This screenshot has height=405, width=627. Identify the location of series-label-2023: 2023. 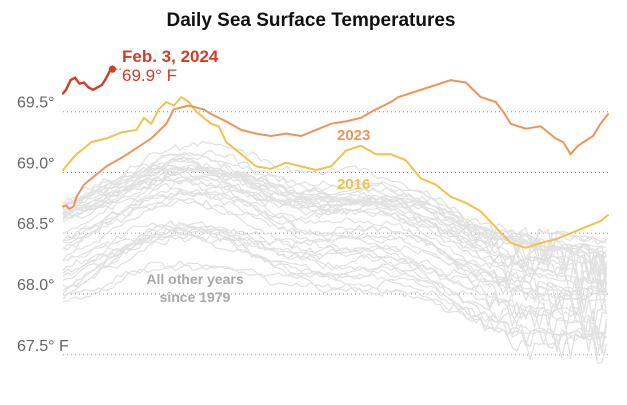
(353, 135).